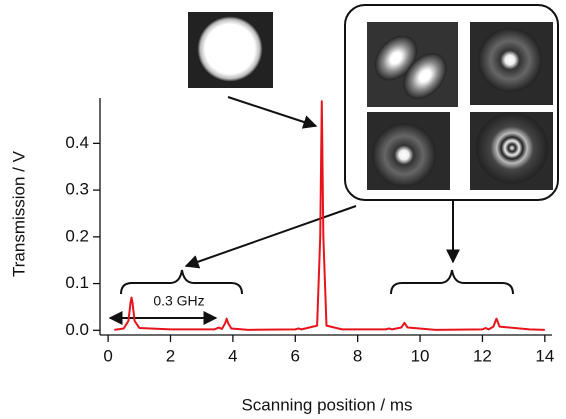 This screenshot has height=419, width=566. I want to click on y-tick-label: 0.2, so click(77, 235).